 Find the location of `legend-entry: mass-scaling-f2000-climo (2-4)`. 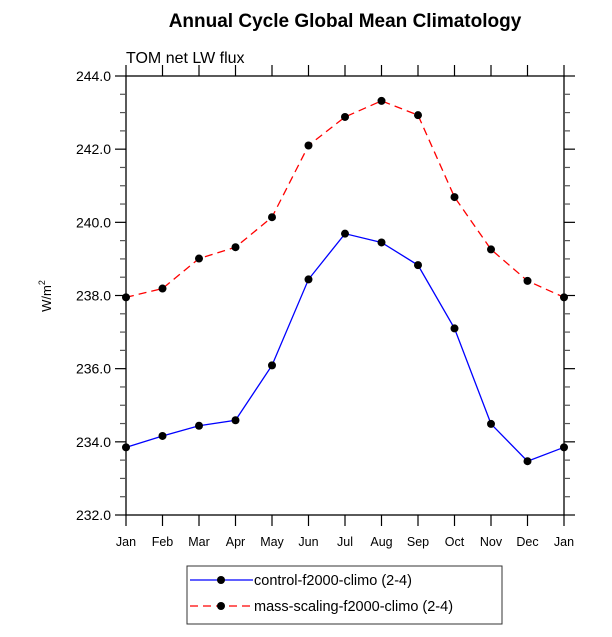

legend-entry: mass-scaling-f2000-climo (2-4) is located at coordinates (321, 607).